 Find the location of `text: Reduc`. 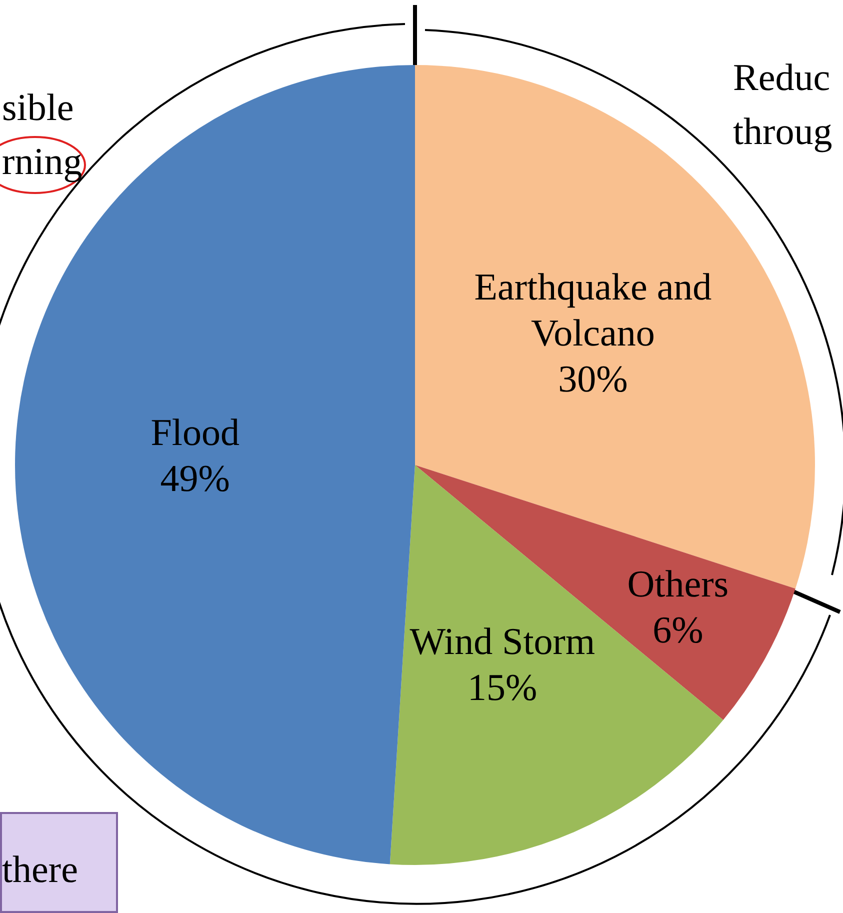

text: Reduc is located at coordinates (781, 78).